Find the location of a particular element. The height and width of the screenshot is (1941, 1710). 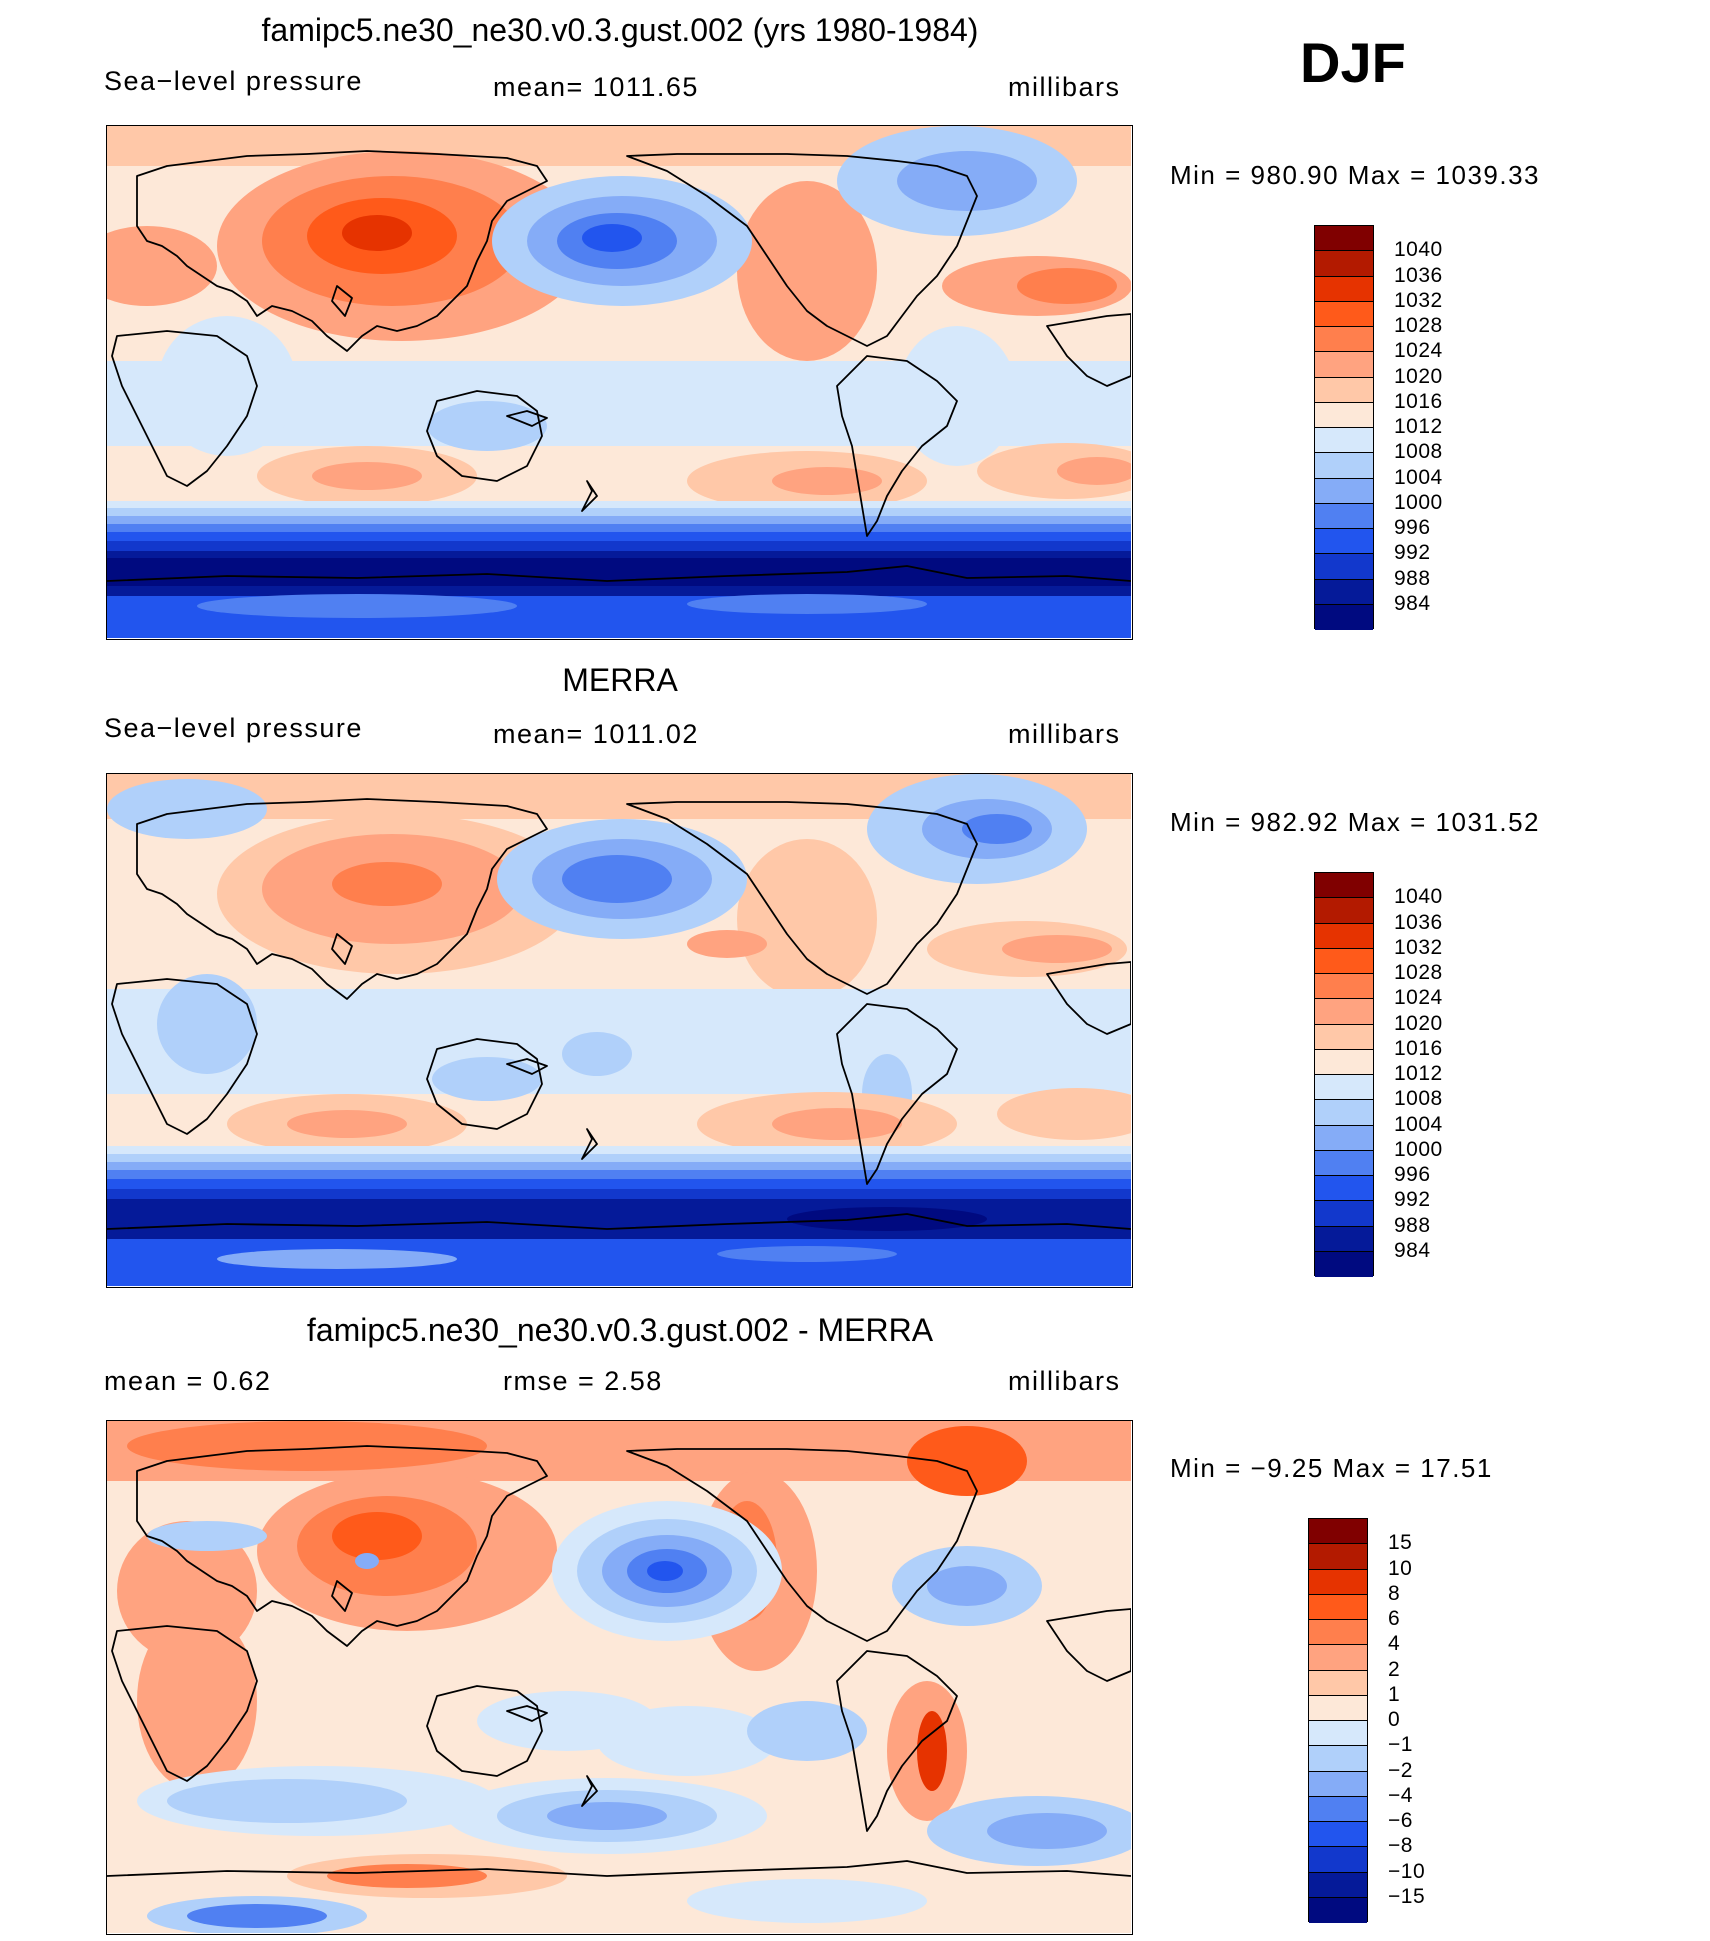

season-label: DJF is located at coordinates (1353, 62).